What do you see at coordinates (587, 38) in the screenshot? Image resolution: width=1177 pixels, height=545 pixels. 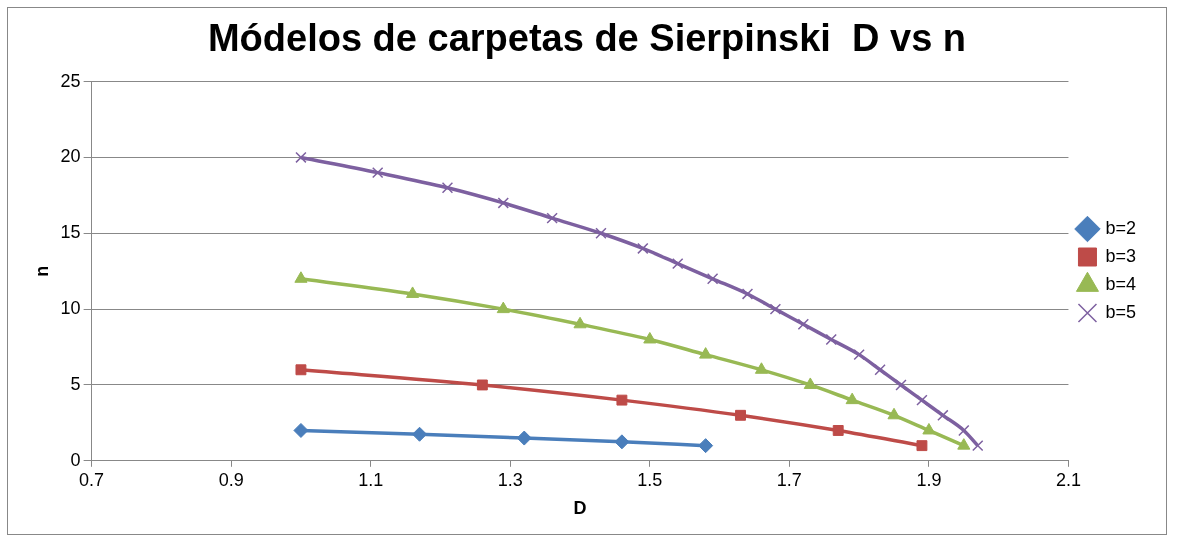 I see `chart-title: Módelos de carpetas de Sierpinski D vs n` at bounding box center [587, 38].